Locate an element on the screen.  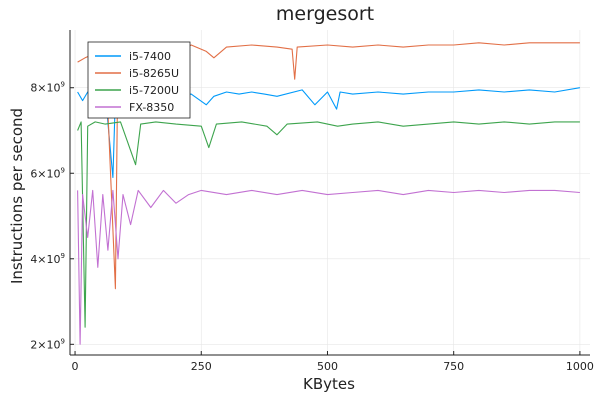
y-tick-labels: 2×109 4×109 6×109 8×109 is located at coordinates (47, 216).